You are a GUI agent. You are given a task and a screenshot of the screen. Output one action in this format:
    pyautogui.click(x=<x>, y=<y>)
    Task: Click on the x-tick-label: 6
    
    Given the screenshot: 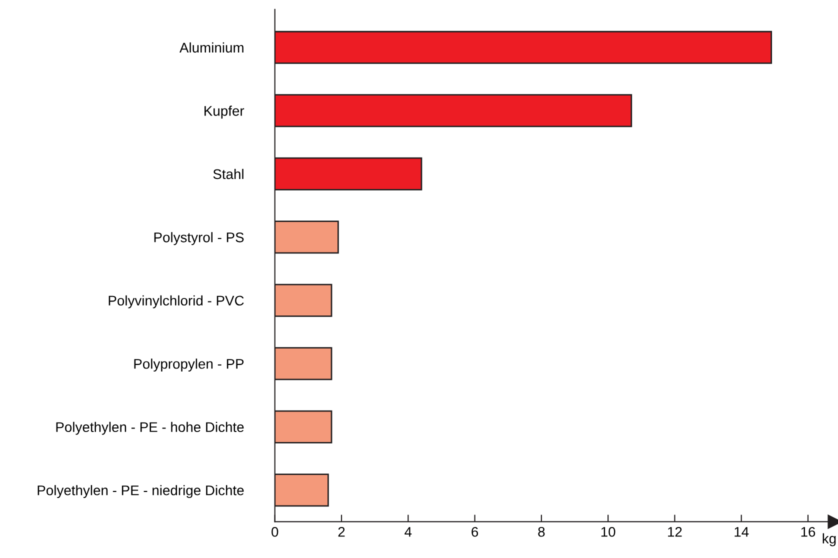 What is the action you would take?
    pyautogui.click(x=475, y=531)
    